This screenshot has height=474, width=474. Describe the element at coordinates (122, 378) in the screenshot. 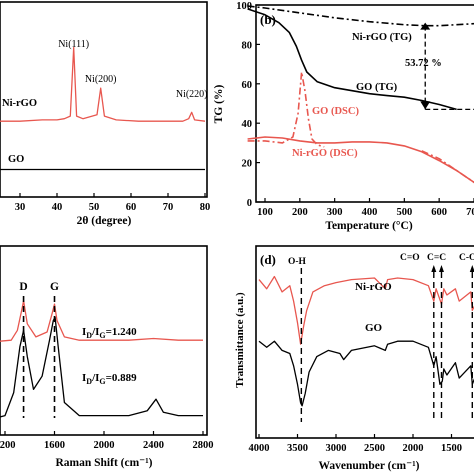

I see `ratio-part: =0.889` at that location.